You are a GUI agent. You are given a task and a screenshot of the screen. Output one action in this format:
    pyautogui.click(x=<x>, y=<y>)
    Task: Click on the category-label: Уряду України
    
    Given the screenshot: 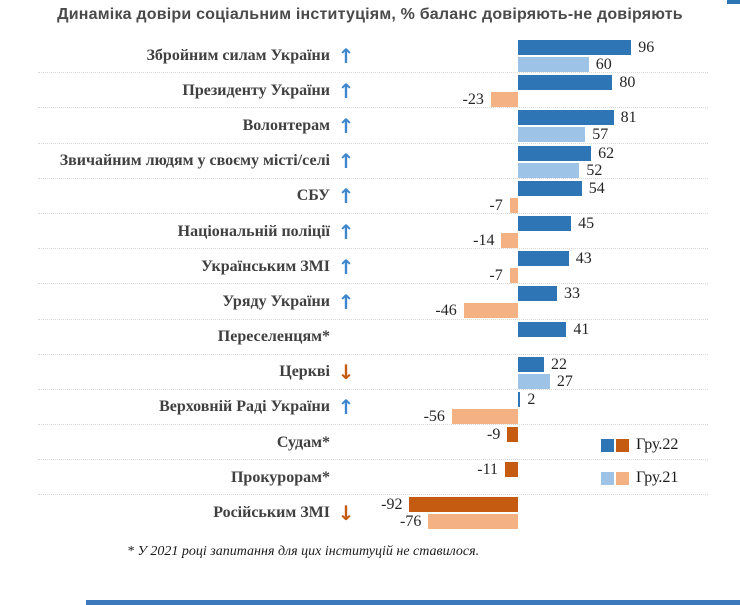 What is the action you would take?
    pyautogui.click(x=276, y=301)
    